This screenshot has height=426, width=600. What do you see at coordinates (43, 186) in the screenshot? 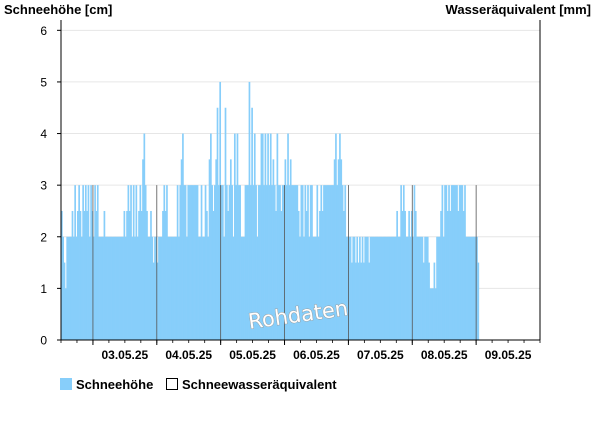
I see `y-tick-label: 3` at bounding box center [43, 186].